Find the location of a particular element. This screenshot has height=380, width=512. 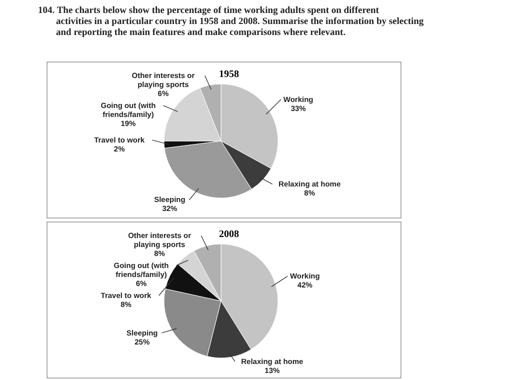

chart-title: 1958 is located at coordinates (229, 74).